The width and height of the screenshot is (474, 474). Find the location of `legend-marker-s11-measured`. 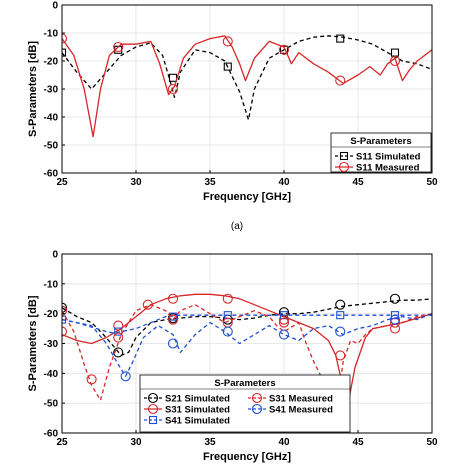

legend-marker-s11-measured is located at coordinates (344, 167).